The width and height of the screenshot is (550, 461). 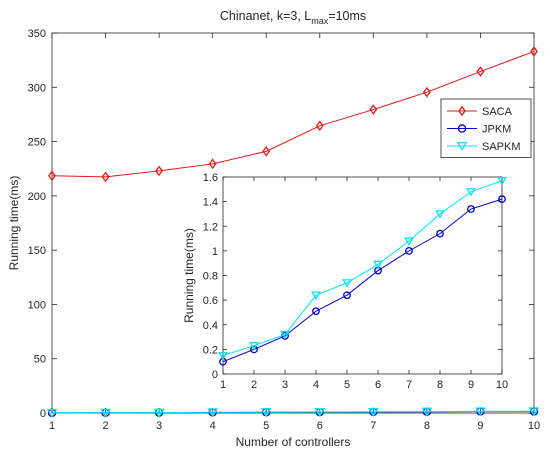 I want to click on main-y-tick-label: 250, so click(x=37, y=143).